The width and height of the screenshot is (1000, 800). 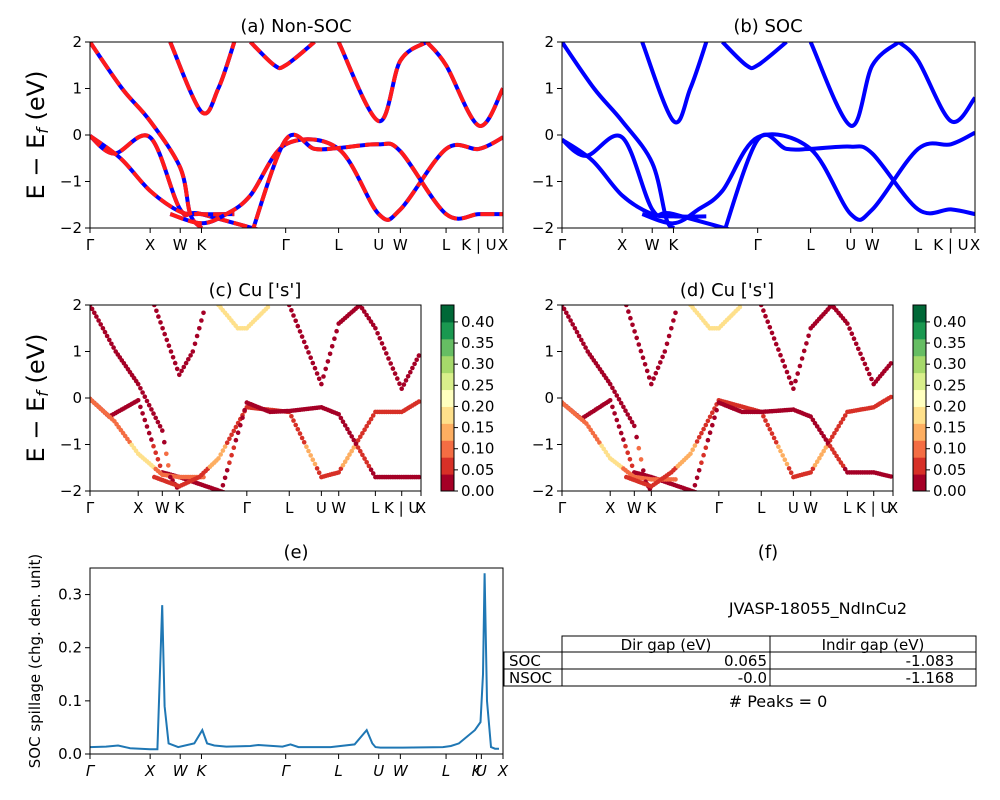 I want to click on panel-c-xtick-label: W, so click(x=162, y=508).